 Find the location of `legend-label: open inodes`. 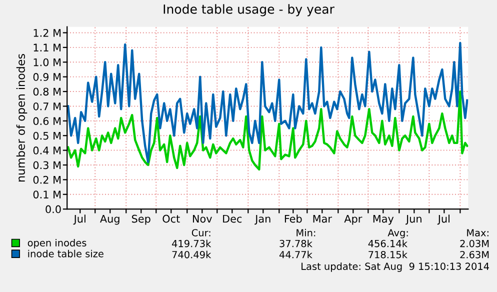

legend-label: open inodes is located at coordinates (57, 243).